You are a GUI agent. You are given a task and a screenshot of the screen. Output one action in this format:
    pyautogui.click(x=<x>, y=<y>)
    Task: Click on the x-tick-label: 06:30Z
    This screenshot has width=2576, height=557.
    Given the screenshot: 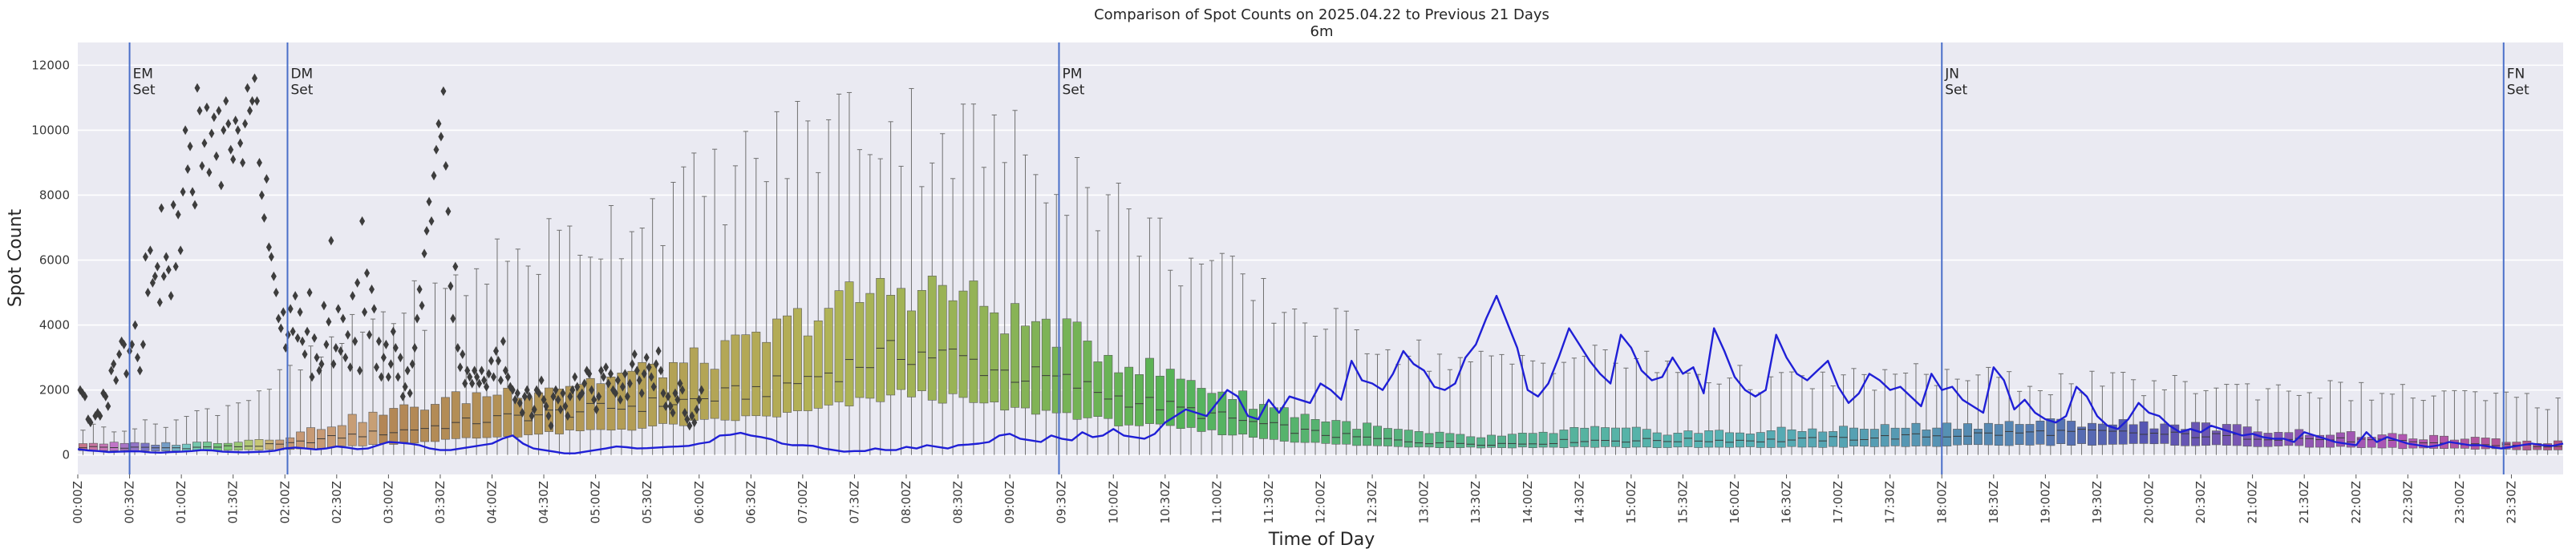 What is the action you would take?
    pyautogui.click(x=750, y=502)
    